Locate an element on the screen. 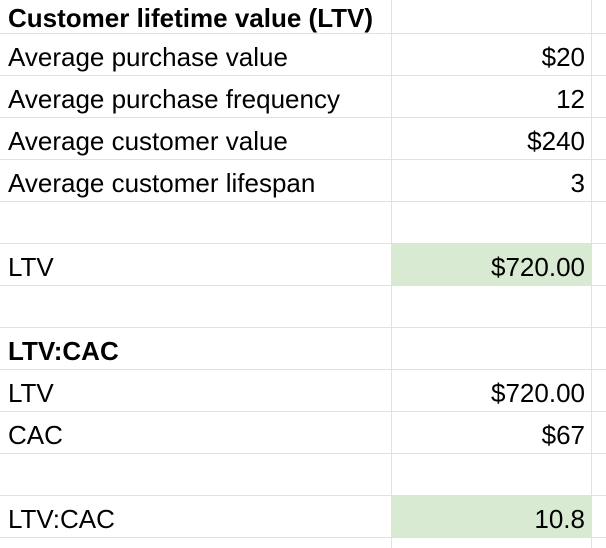 The image size is (606, 548). label-cell: Customer lifetime value (LTV) is located at coordinates (196, 17).